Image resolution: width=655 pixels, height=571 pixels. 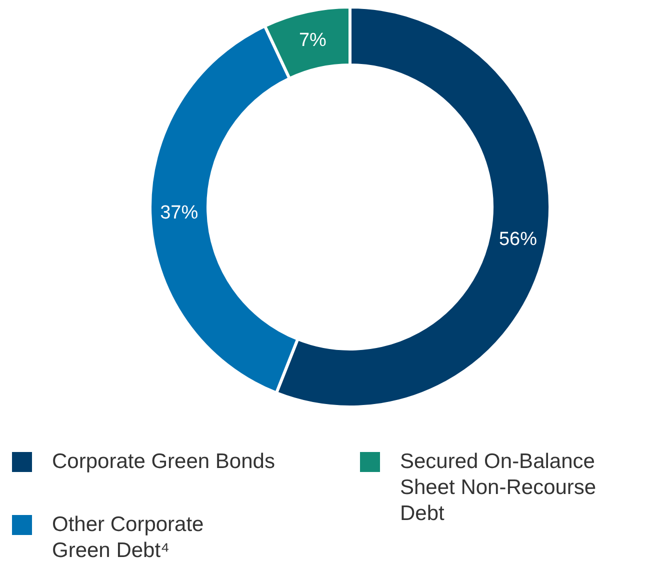 I want to click on data-label: 7%, so click(x=312, y=41).